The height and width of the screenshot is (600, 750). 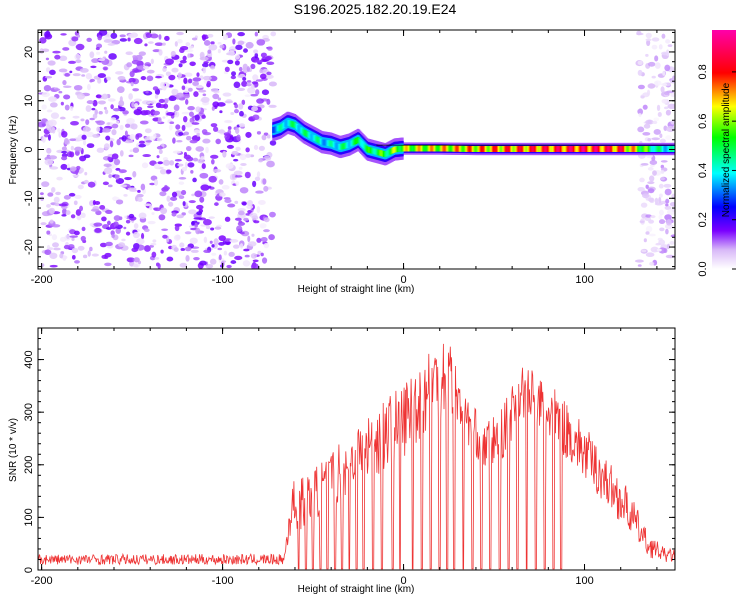 I want to click on colorbar-tick-label: 0.2, so click(x=703, y=219).